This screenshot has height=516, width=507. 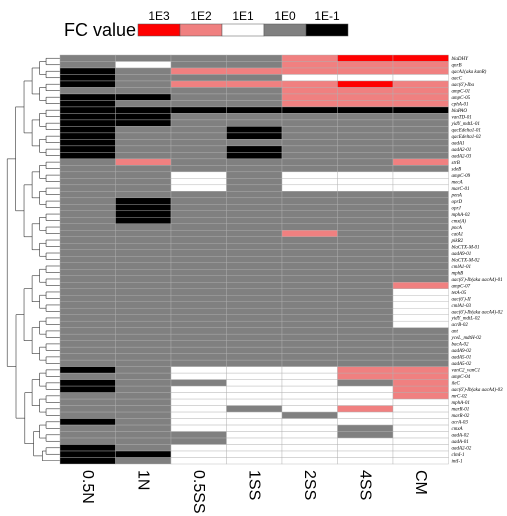 What do you see at coordinates (463, 85) in the screenshot?
I see `row-label: aac(6')-Iba` at bounding box center [463, 85].